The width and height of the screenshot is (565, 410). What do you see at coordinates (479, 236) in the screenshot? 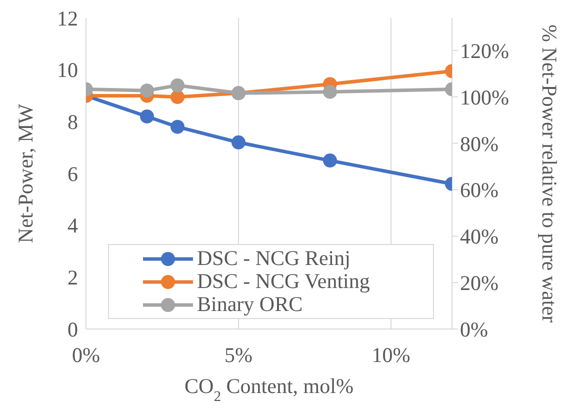
I see `y2-tick-label: 40%` at bounding box center [479, 236].